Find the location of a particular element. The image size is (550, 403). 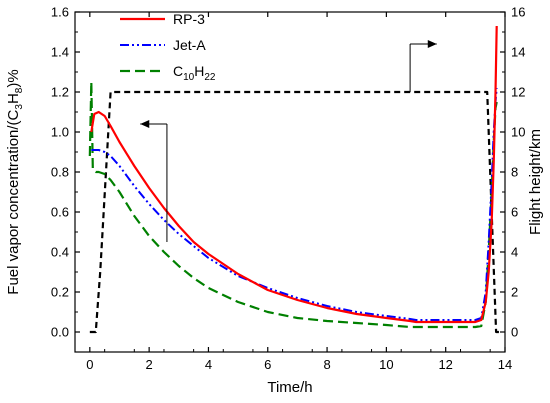

left-y-tick-label: 0.2 is located at coordinates (60, 292).